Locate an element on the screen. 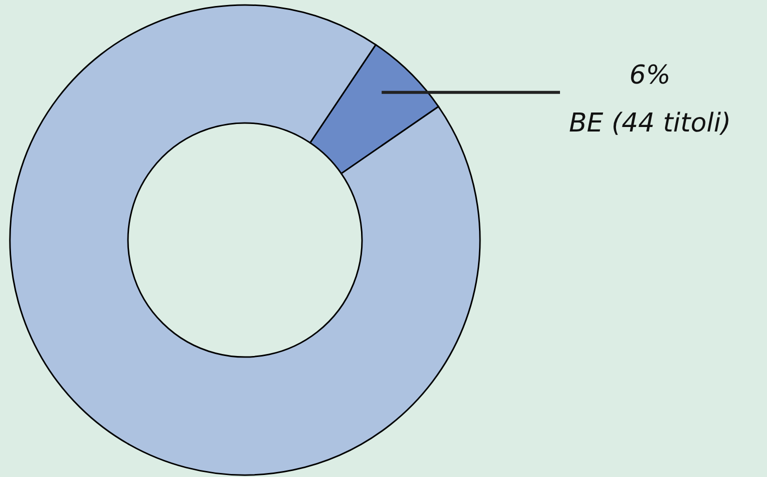  data-label: 6% is located at coordinates (650, 75).